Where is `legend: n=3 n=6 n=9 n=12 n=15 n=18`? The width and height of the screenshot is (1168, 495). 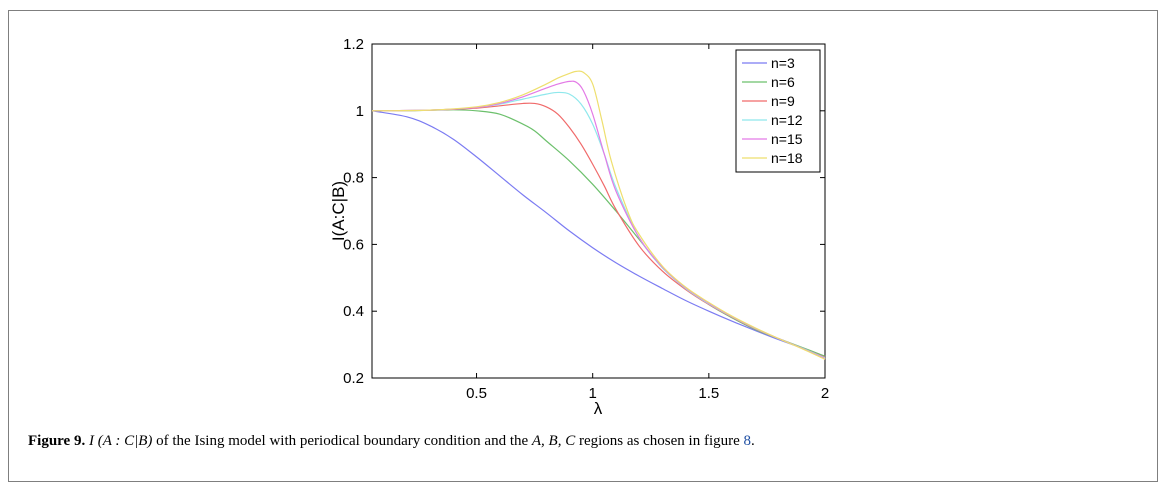
legend: n=3 n=6 n=9 n=12 n=15 n=18 is located at coordinates (778, 111).